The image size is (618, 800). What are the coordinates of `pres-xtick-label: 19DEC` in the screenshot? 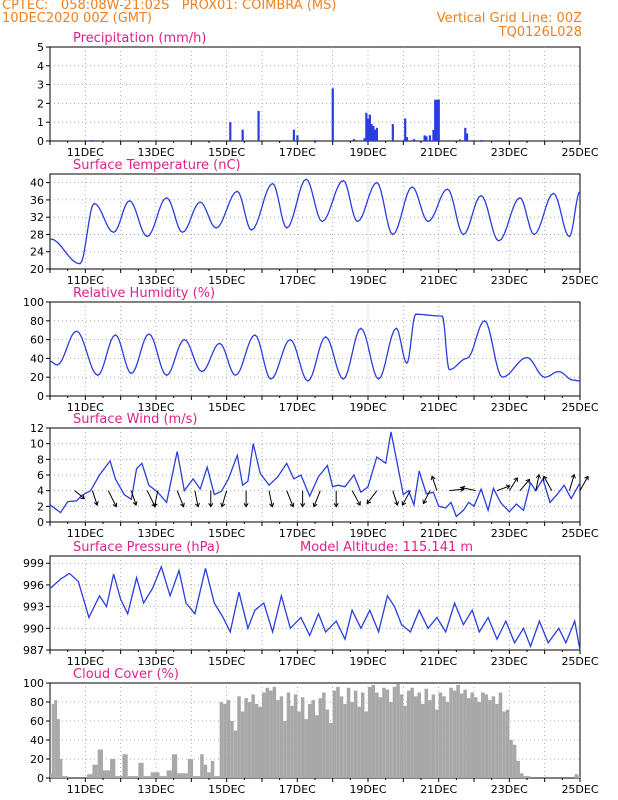 It's located at (367, 661).